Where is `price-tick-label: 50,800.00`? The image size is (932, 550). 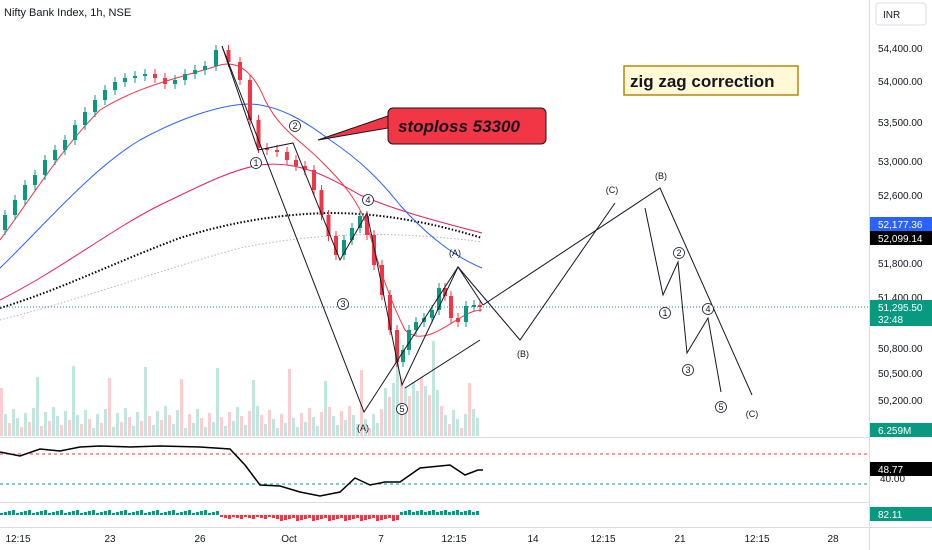
price-tick-label: 50,800.00 is located at coordinates (900, 349).